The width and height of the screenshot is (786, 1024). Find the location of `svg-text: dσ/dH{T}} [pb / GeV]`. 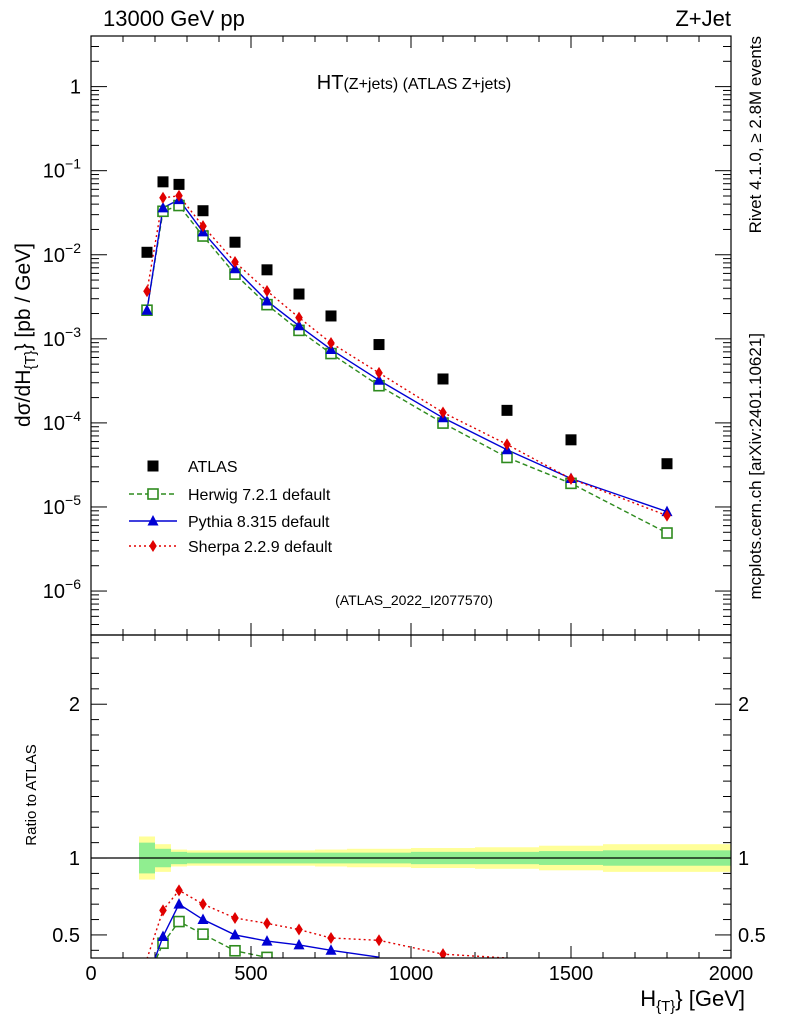

svg-text: dσ/dH{T}} [pb / GeV] is located at coordinates (25, 335).